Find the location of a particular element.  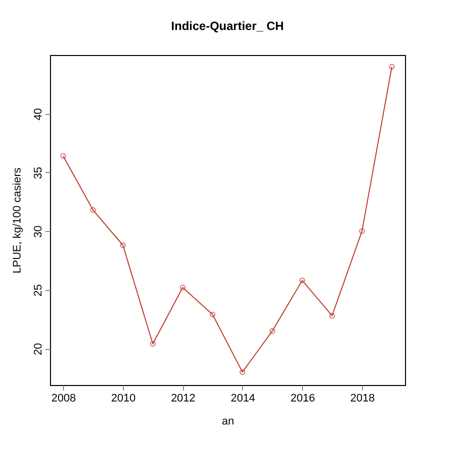

chart-title: Indice-Quartier_ CH is located at coordinates (227, 26).